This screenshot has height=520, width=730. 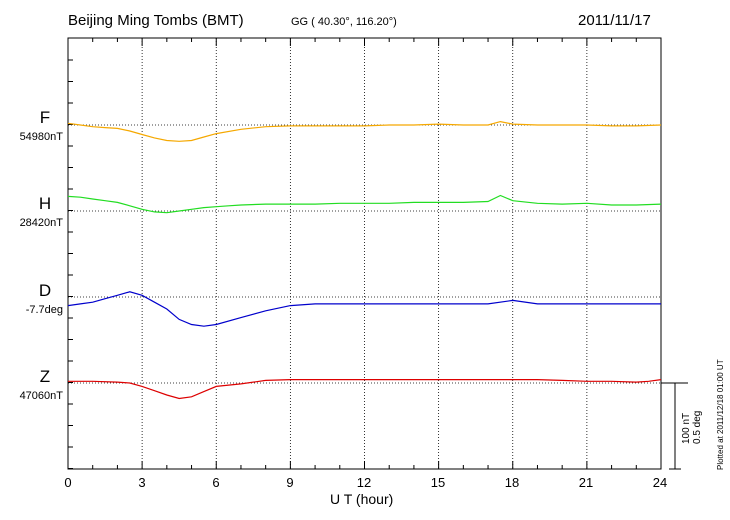 I want to click on station-title: Beijing Ming Tombs (BMT), so click(x=156, y=20).